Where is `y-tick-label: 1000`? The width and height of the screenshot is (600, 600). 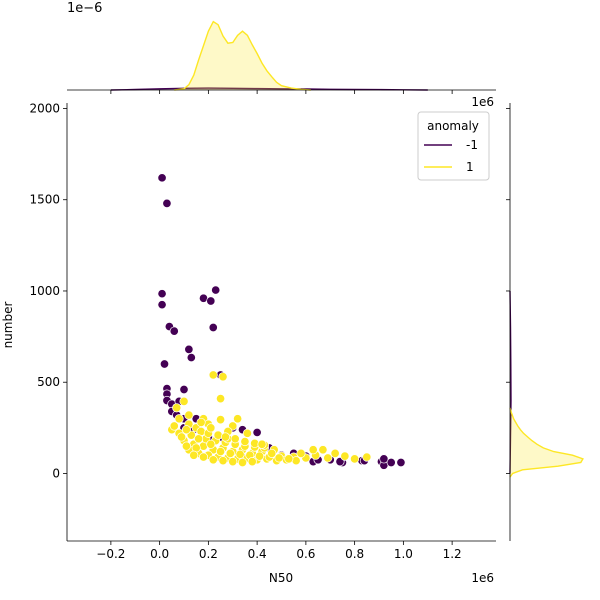 y-tick-label: 1000 is located at coordinates (44, 291).